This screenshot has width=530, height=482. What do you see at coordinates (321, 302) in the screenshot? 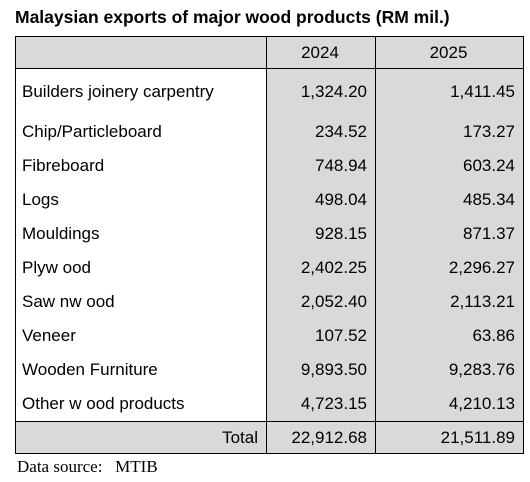
I see `value-cell: 2,052.40` at bounding box center [321, 302].